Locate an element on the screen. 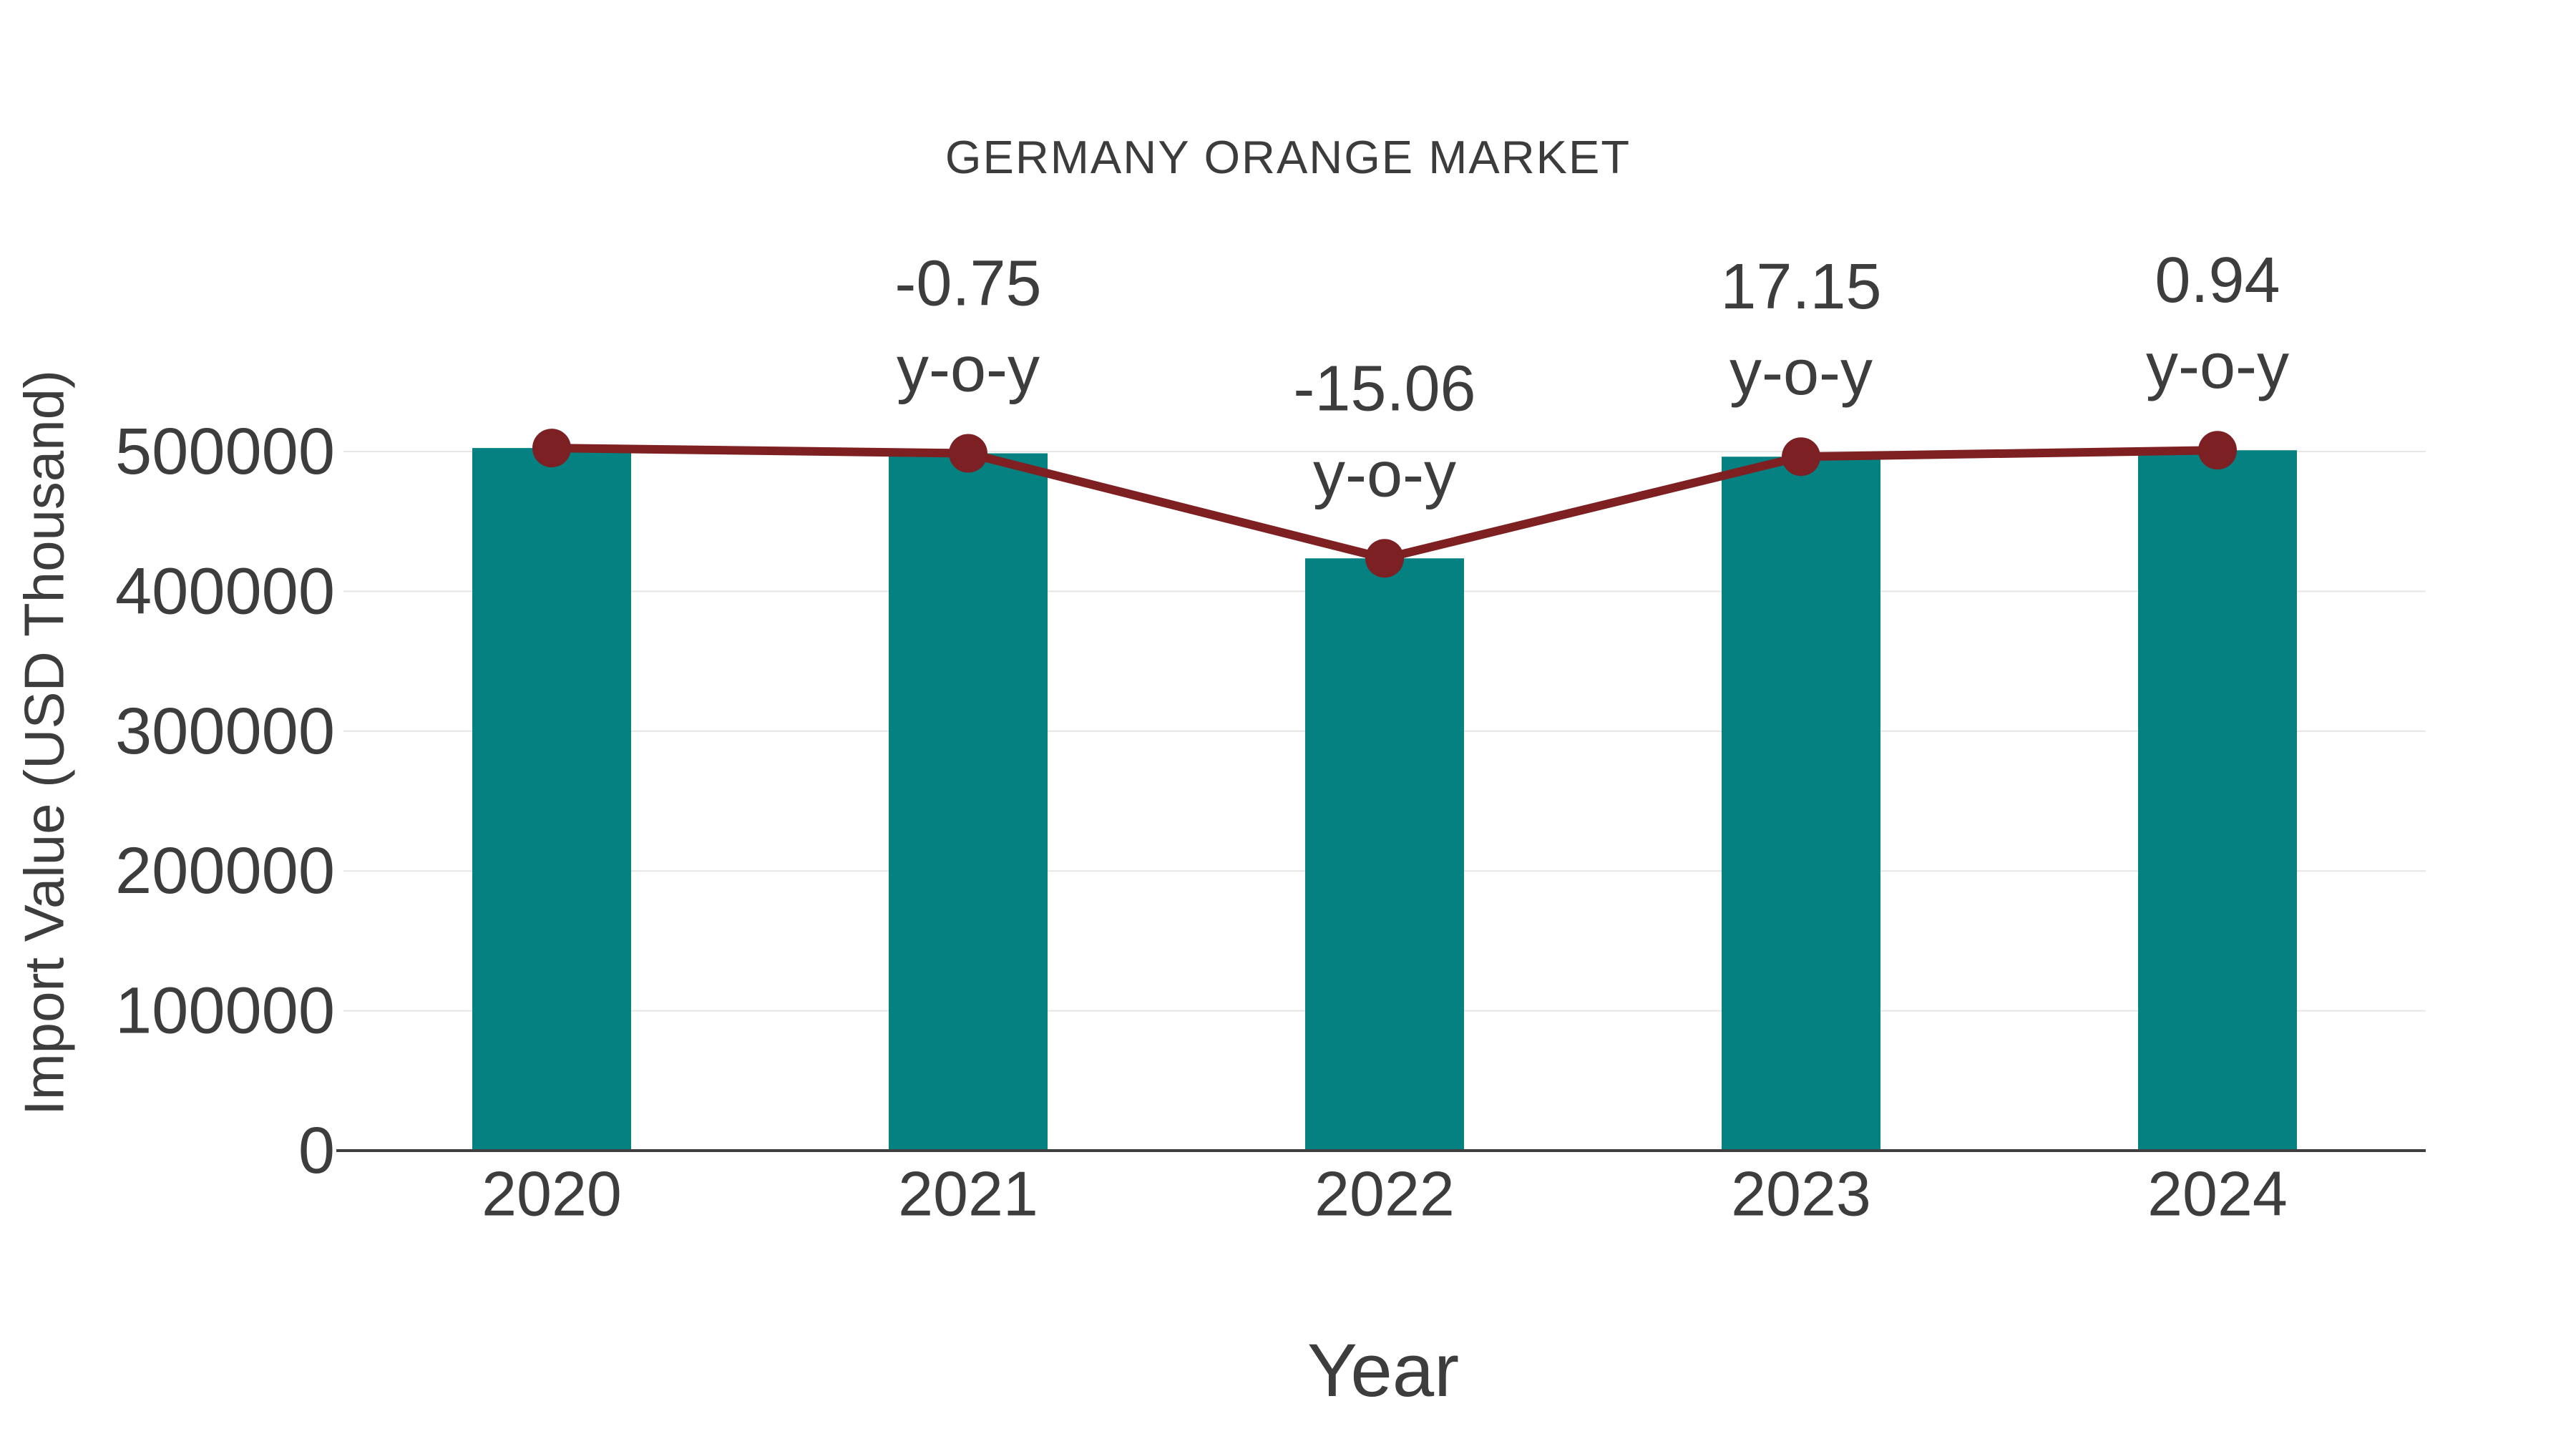  x-axis-title: Year is located at coordinates (1383, 1371).